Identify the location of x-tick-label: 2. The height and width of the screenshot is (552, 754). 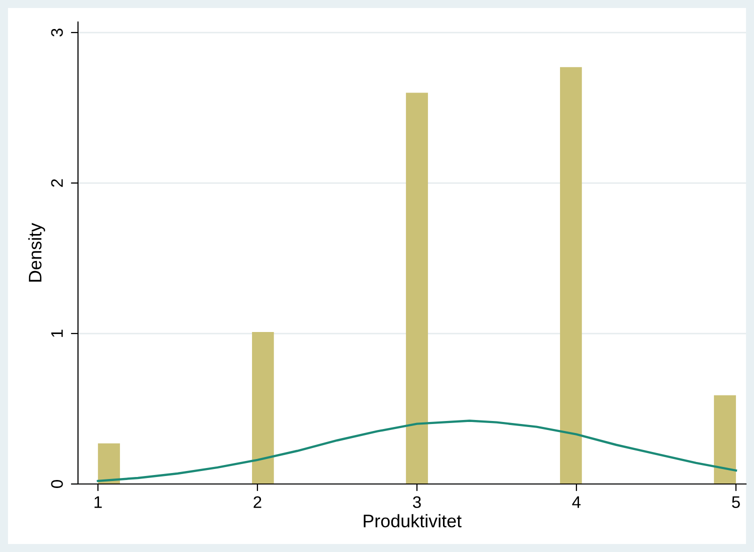
(258, 502).